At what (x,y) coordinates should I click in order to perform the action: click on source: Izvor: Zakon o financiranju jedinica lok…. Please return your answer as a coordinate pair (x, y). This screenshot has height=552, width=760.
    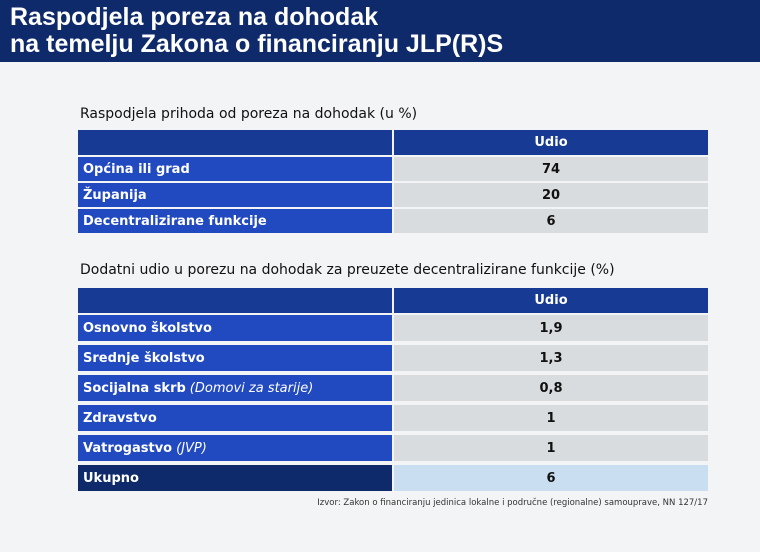
    Looking at the image, I should click on (512, 503).